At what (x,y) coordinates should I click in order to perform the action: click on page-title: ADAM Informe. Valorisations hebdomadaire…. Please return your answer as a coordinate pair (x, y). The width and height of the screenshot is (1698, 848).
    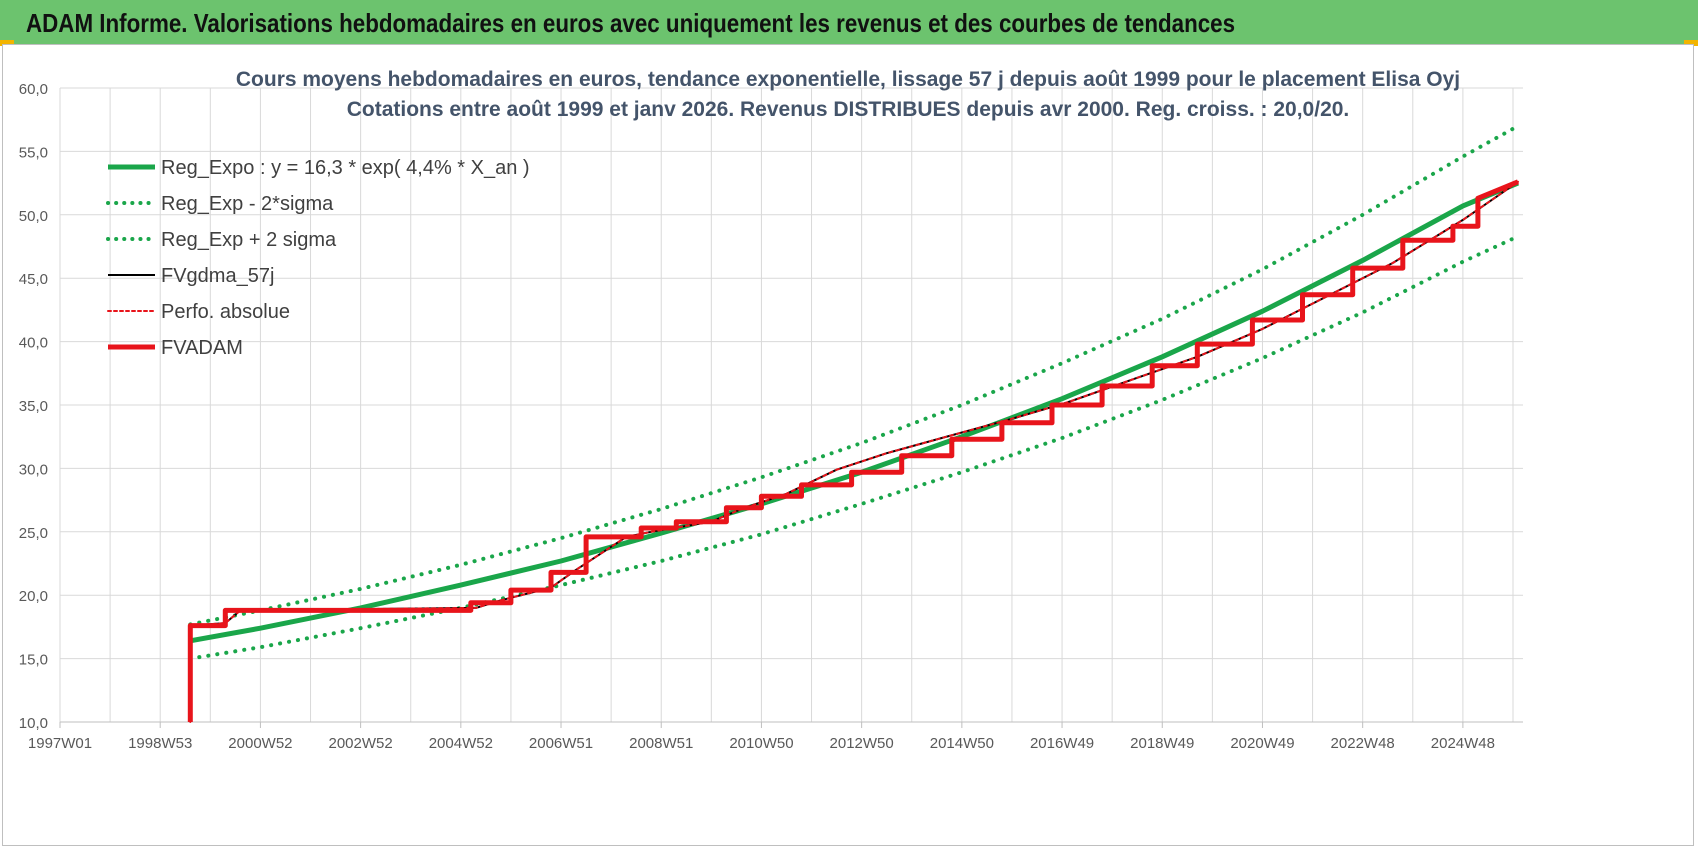
    Looking at the image, I should click on (631, 23).